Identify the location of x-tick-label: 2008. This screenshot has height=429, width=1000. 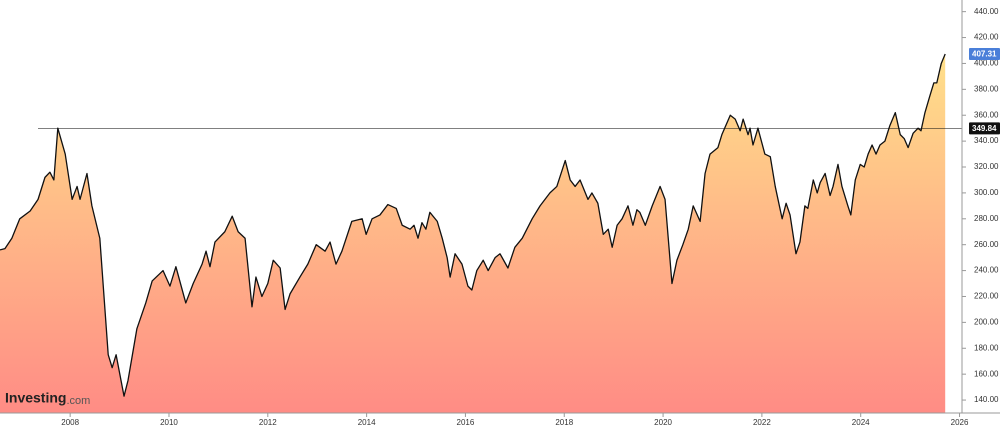
(70, 422).